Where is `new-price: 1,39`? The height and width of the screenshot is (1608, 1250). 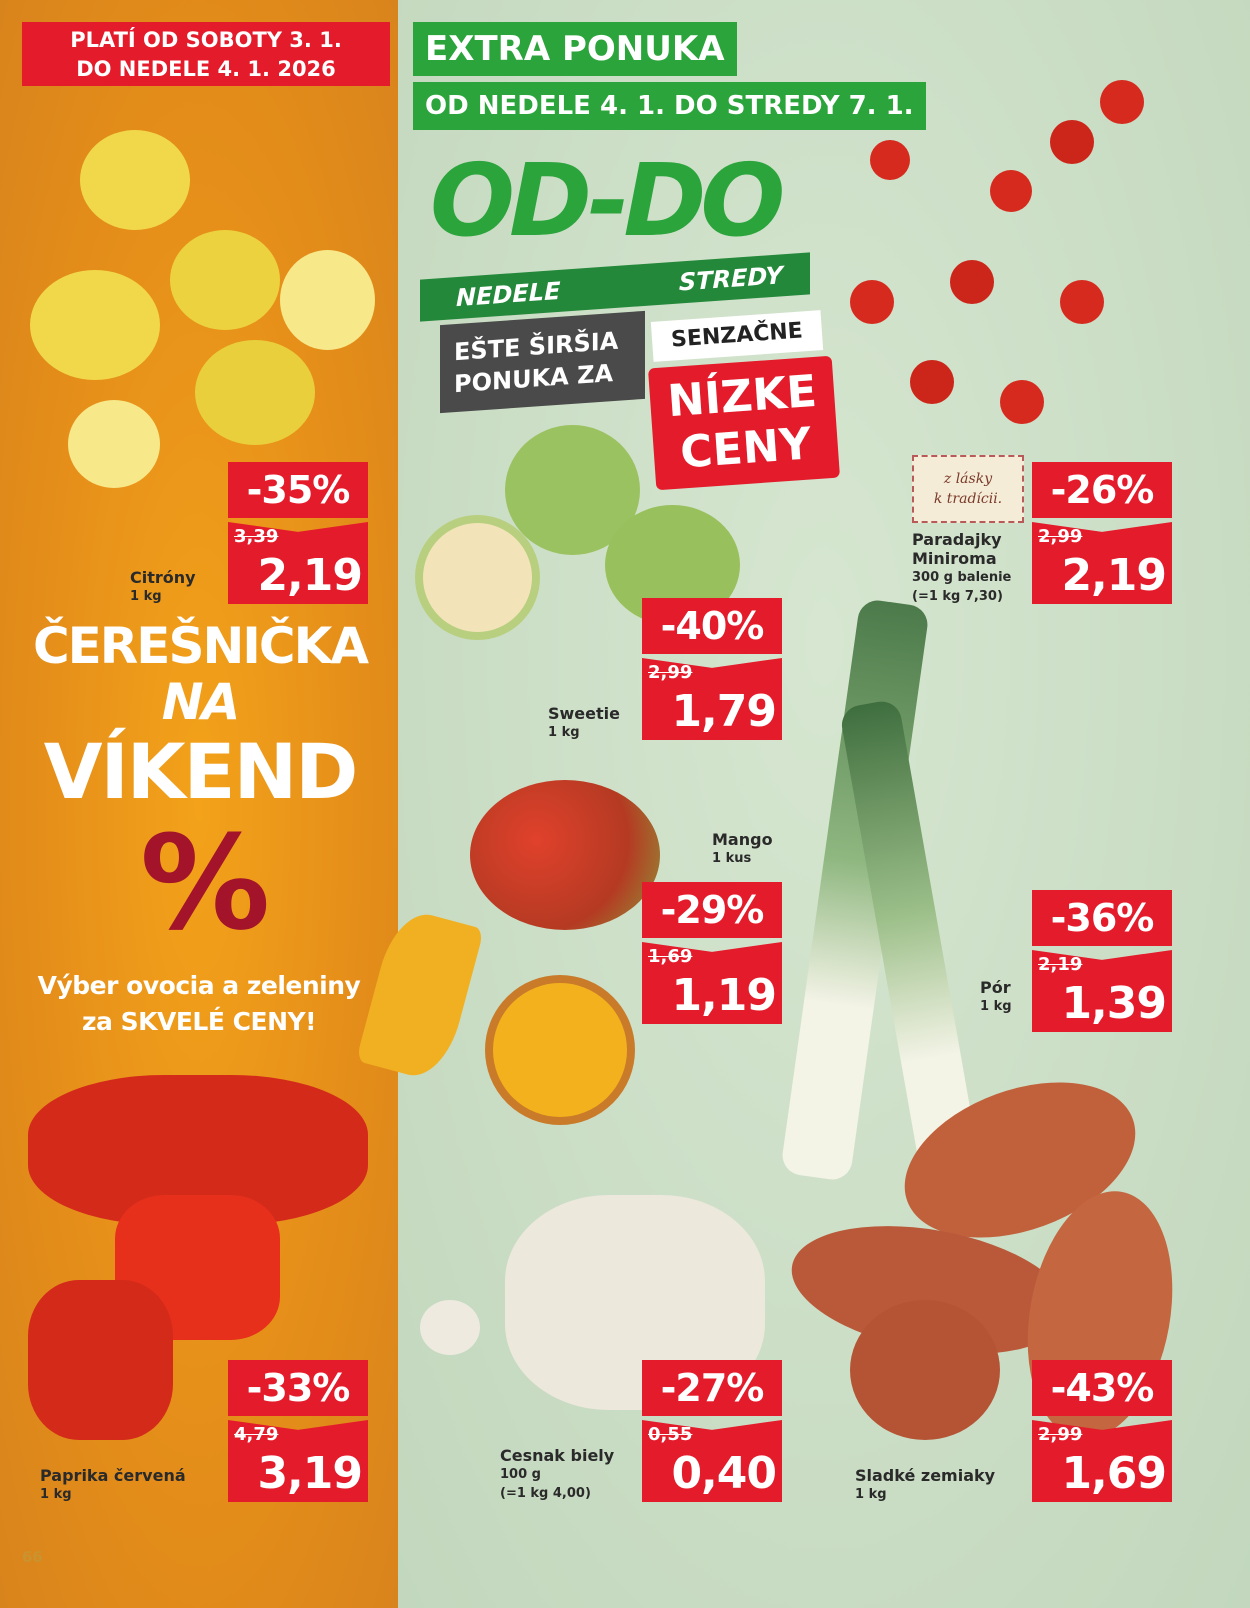
new-price: 1,39 is located at coordinates (1114, 1003).